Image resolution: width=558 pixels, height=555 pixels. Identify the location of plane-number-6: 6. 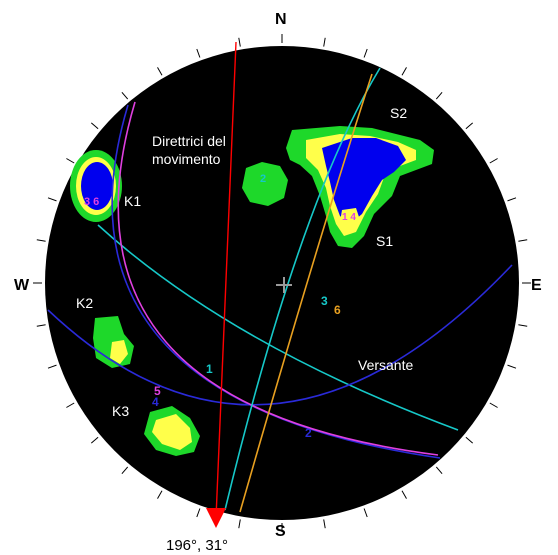
(337, 310).